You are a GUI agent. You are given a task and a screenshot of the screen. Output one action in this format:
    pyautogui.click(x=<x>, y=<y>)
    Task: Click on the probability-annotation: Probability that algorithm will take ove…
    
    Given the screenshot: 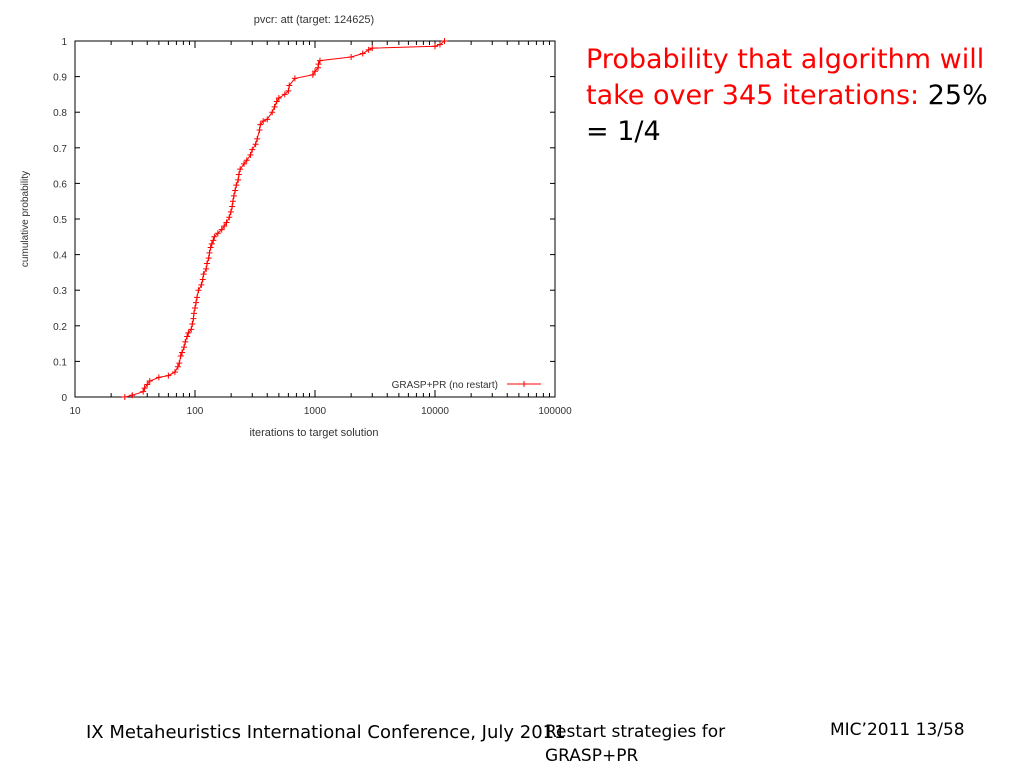 What is the action you would take?
    pyautogui.click(x=796, y=96)
    